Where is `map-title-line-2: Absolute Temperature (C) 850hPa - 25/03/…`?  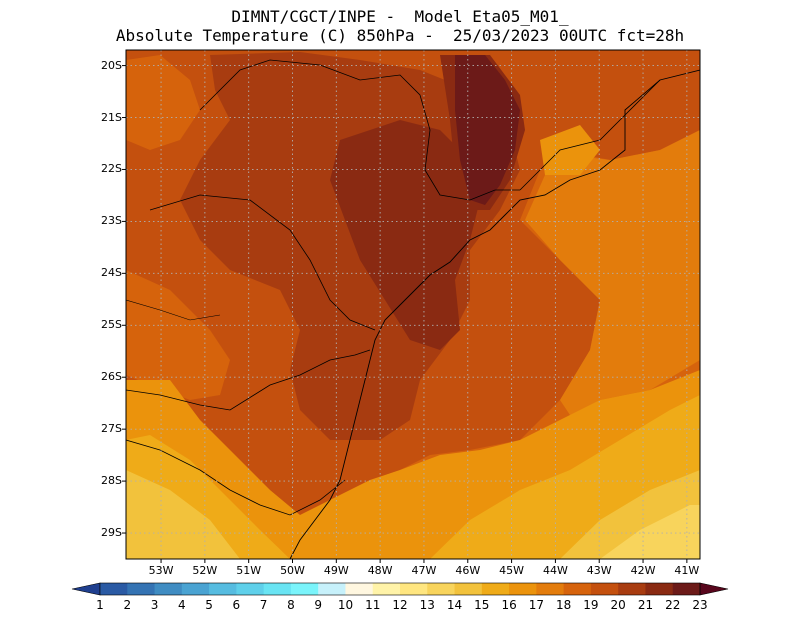 map-title-line-2: Absolute Temperature (C) 850hPa - 25/03/… is located at coordinates (400, 35).